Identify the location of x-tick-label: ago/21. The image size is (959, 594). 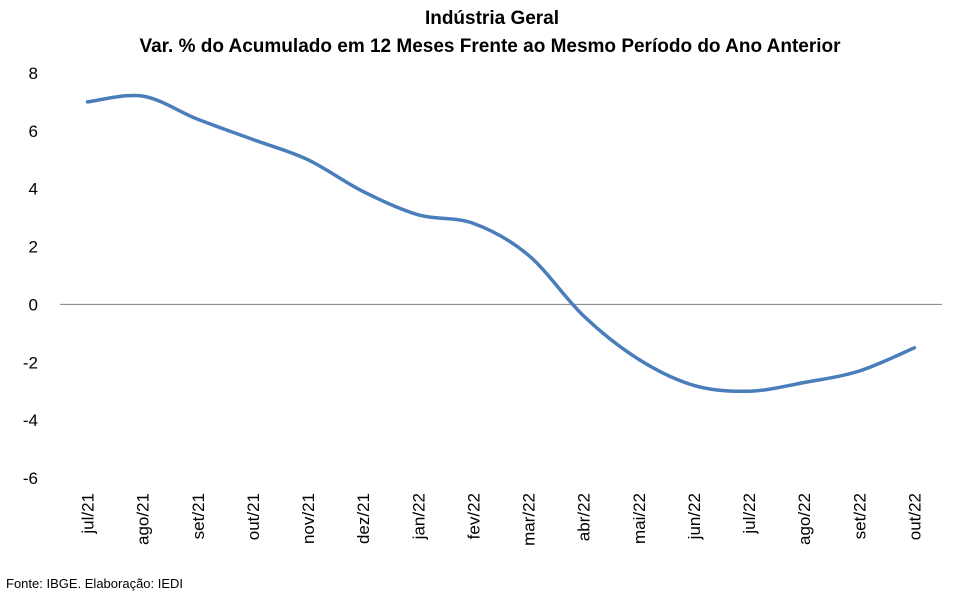
(143, 519).